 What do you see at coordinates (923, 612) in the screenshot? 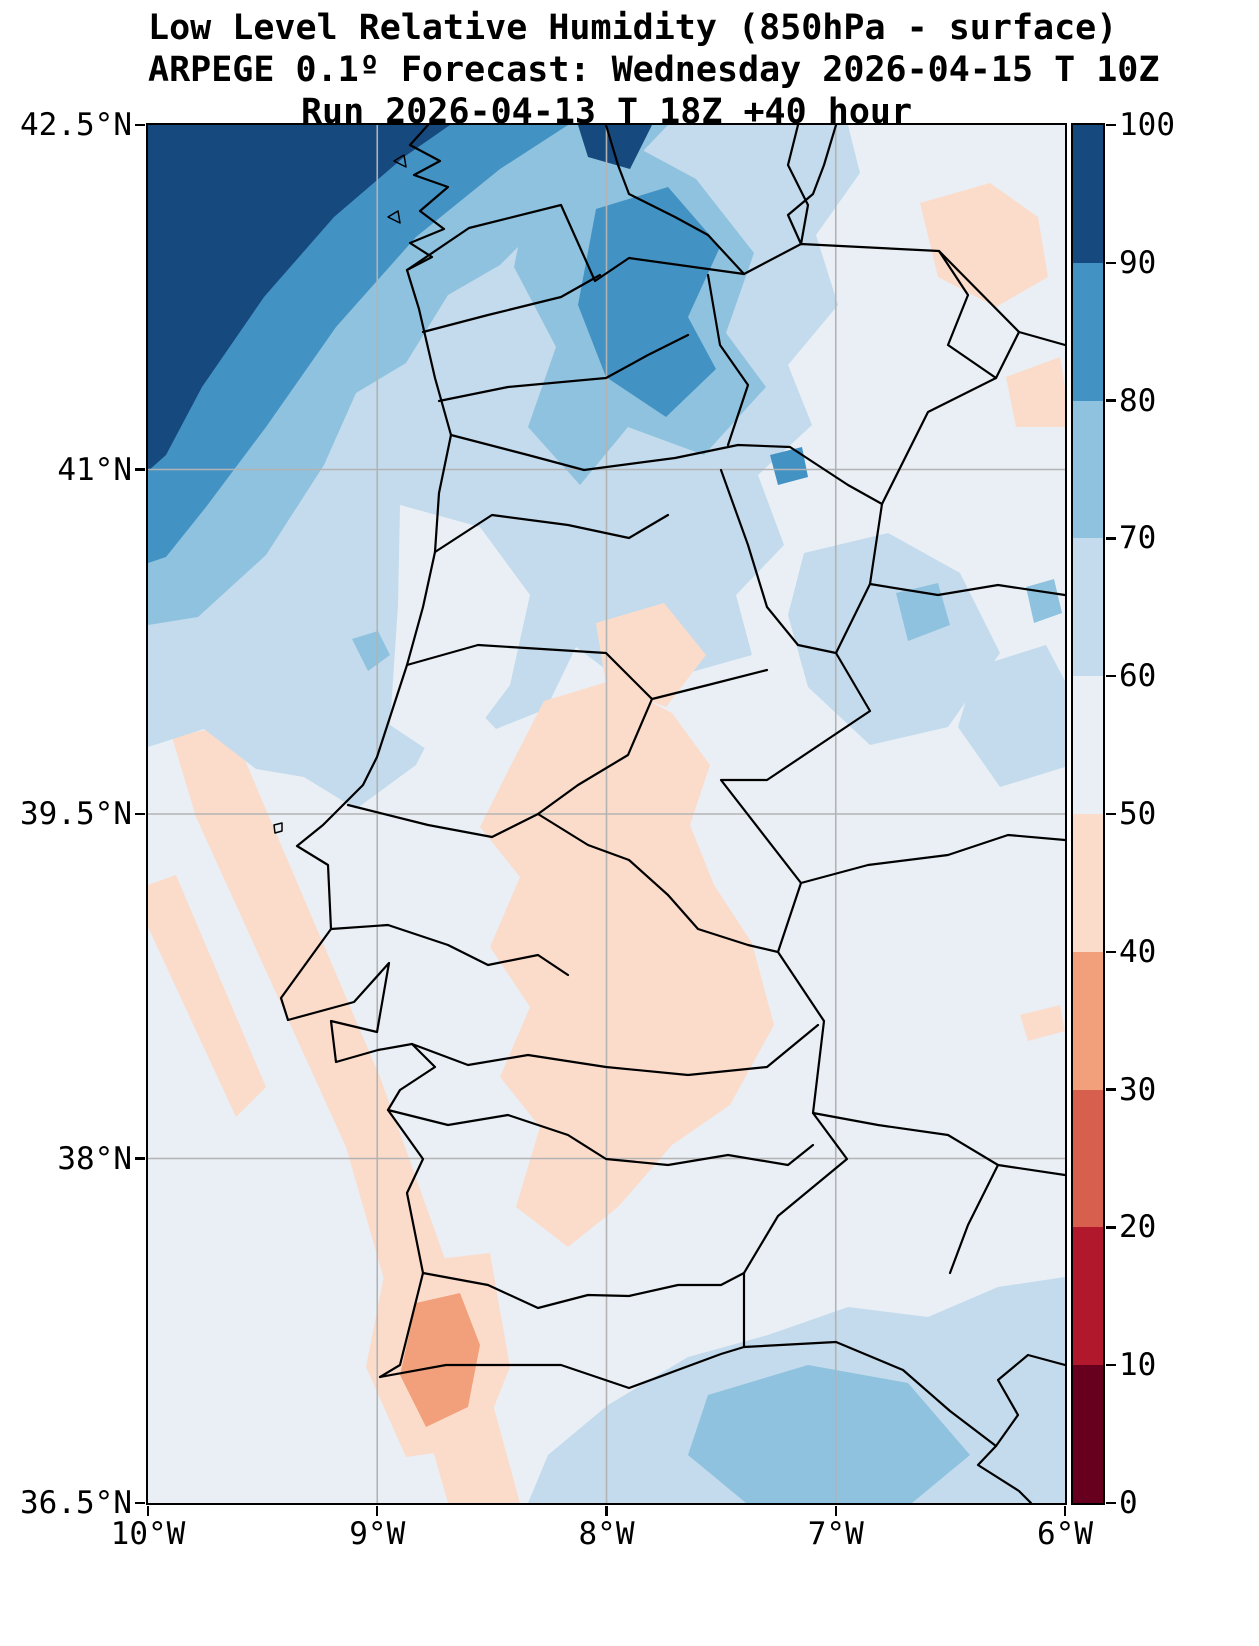
I see `contour-dot-70-80-east` at bounding box center [923, 612].